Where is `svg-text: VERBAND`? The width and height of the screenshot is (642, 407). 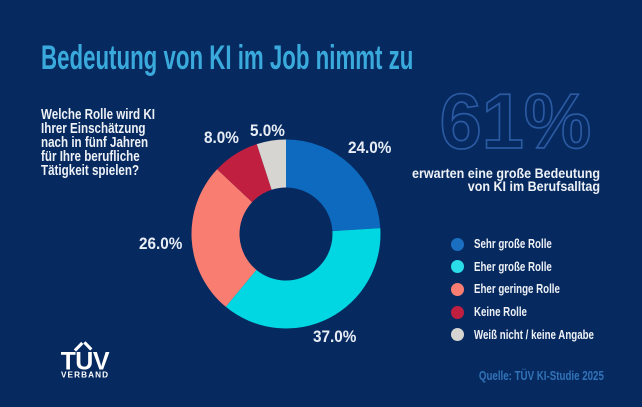 svg-text: VERBAND is located at coordinates (85, 375).